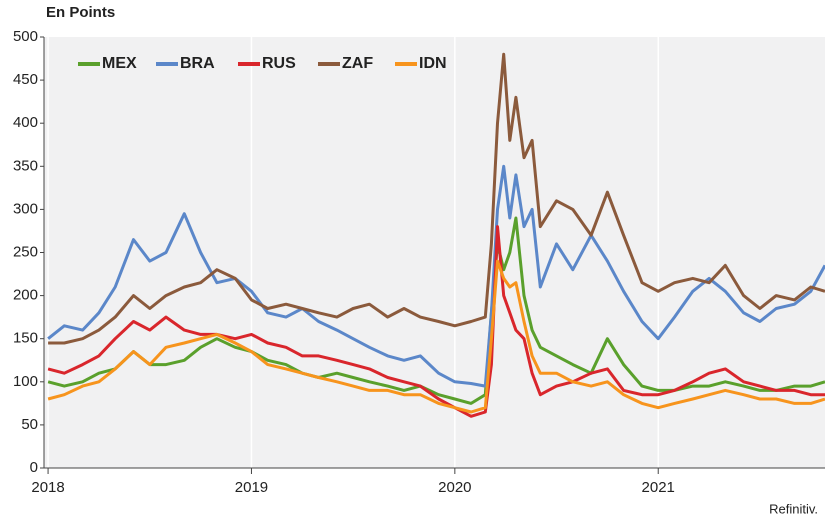 The image size is (825, 521). What do you see at coordinates (793, 508) in the screenshot?
I see `source: Refinitiv.` at bounding box center [793, 508].